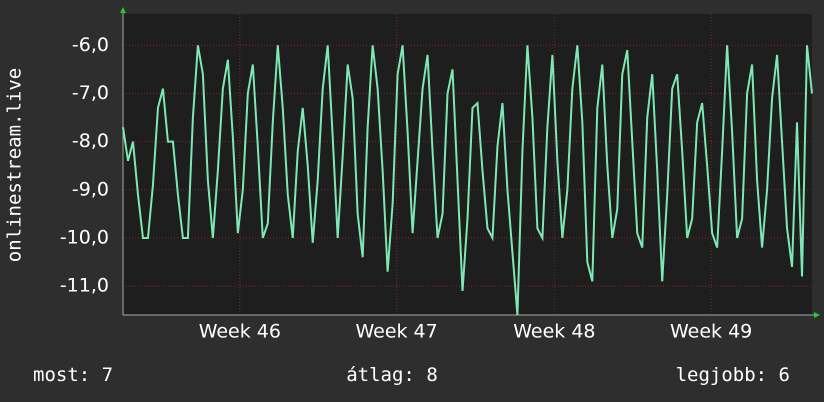 The width and height of the screenshot is (824, 402). What do you see at coordinates (240, 332) in the screenshot?
I see `x-tick-label: Week 46` at bounding box center [240, 332].